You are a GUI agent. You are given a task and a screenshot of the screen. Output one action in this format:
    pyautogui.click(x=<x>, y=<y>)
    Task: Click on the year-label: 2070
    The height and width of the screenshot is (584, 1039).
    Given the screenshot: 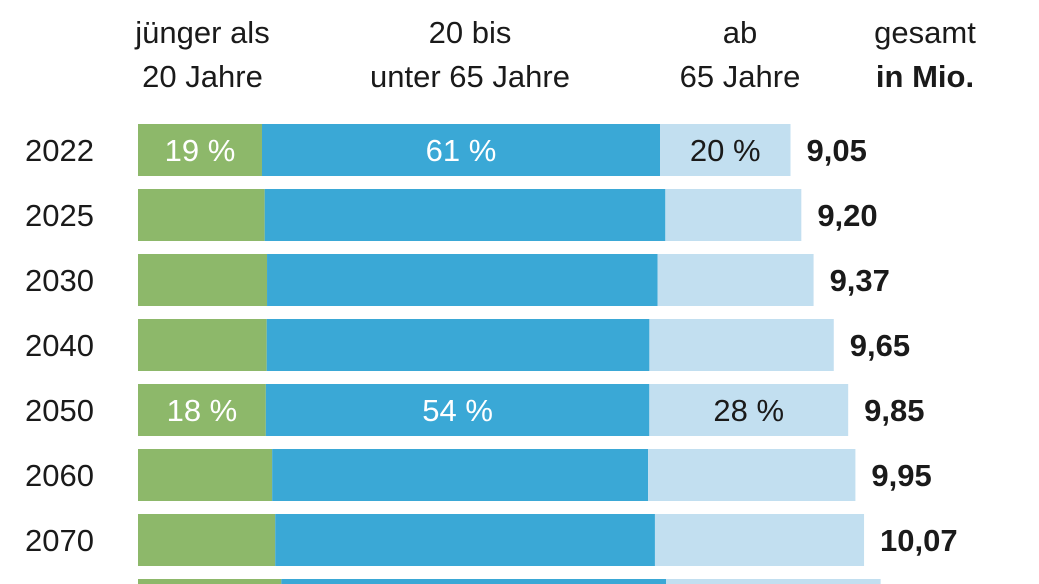 What is the action you would take?
    pyautogui.click(x=59, y=540)
    